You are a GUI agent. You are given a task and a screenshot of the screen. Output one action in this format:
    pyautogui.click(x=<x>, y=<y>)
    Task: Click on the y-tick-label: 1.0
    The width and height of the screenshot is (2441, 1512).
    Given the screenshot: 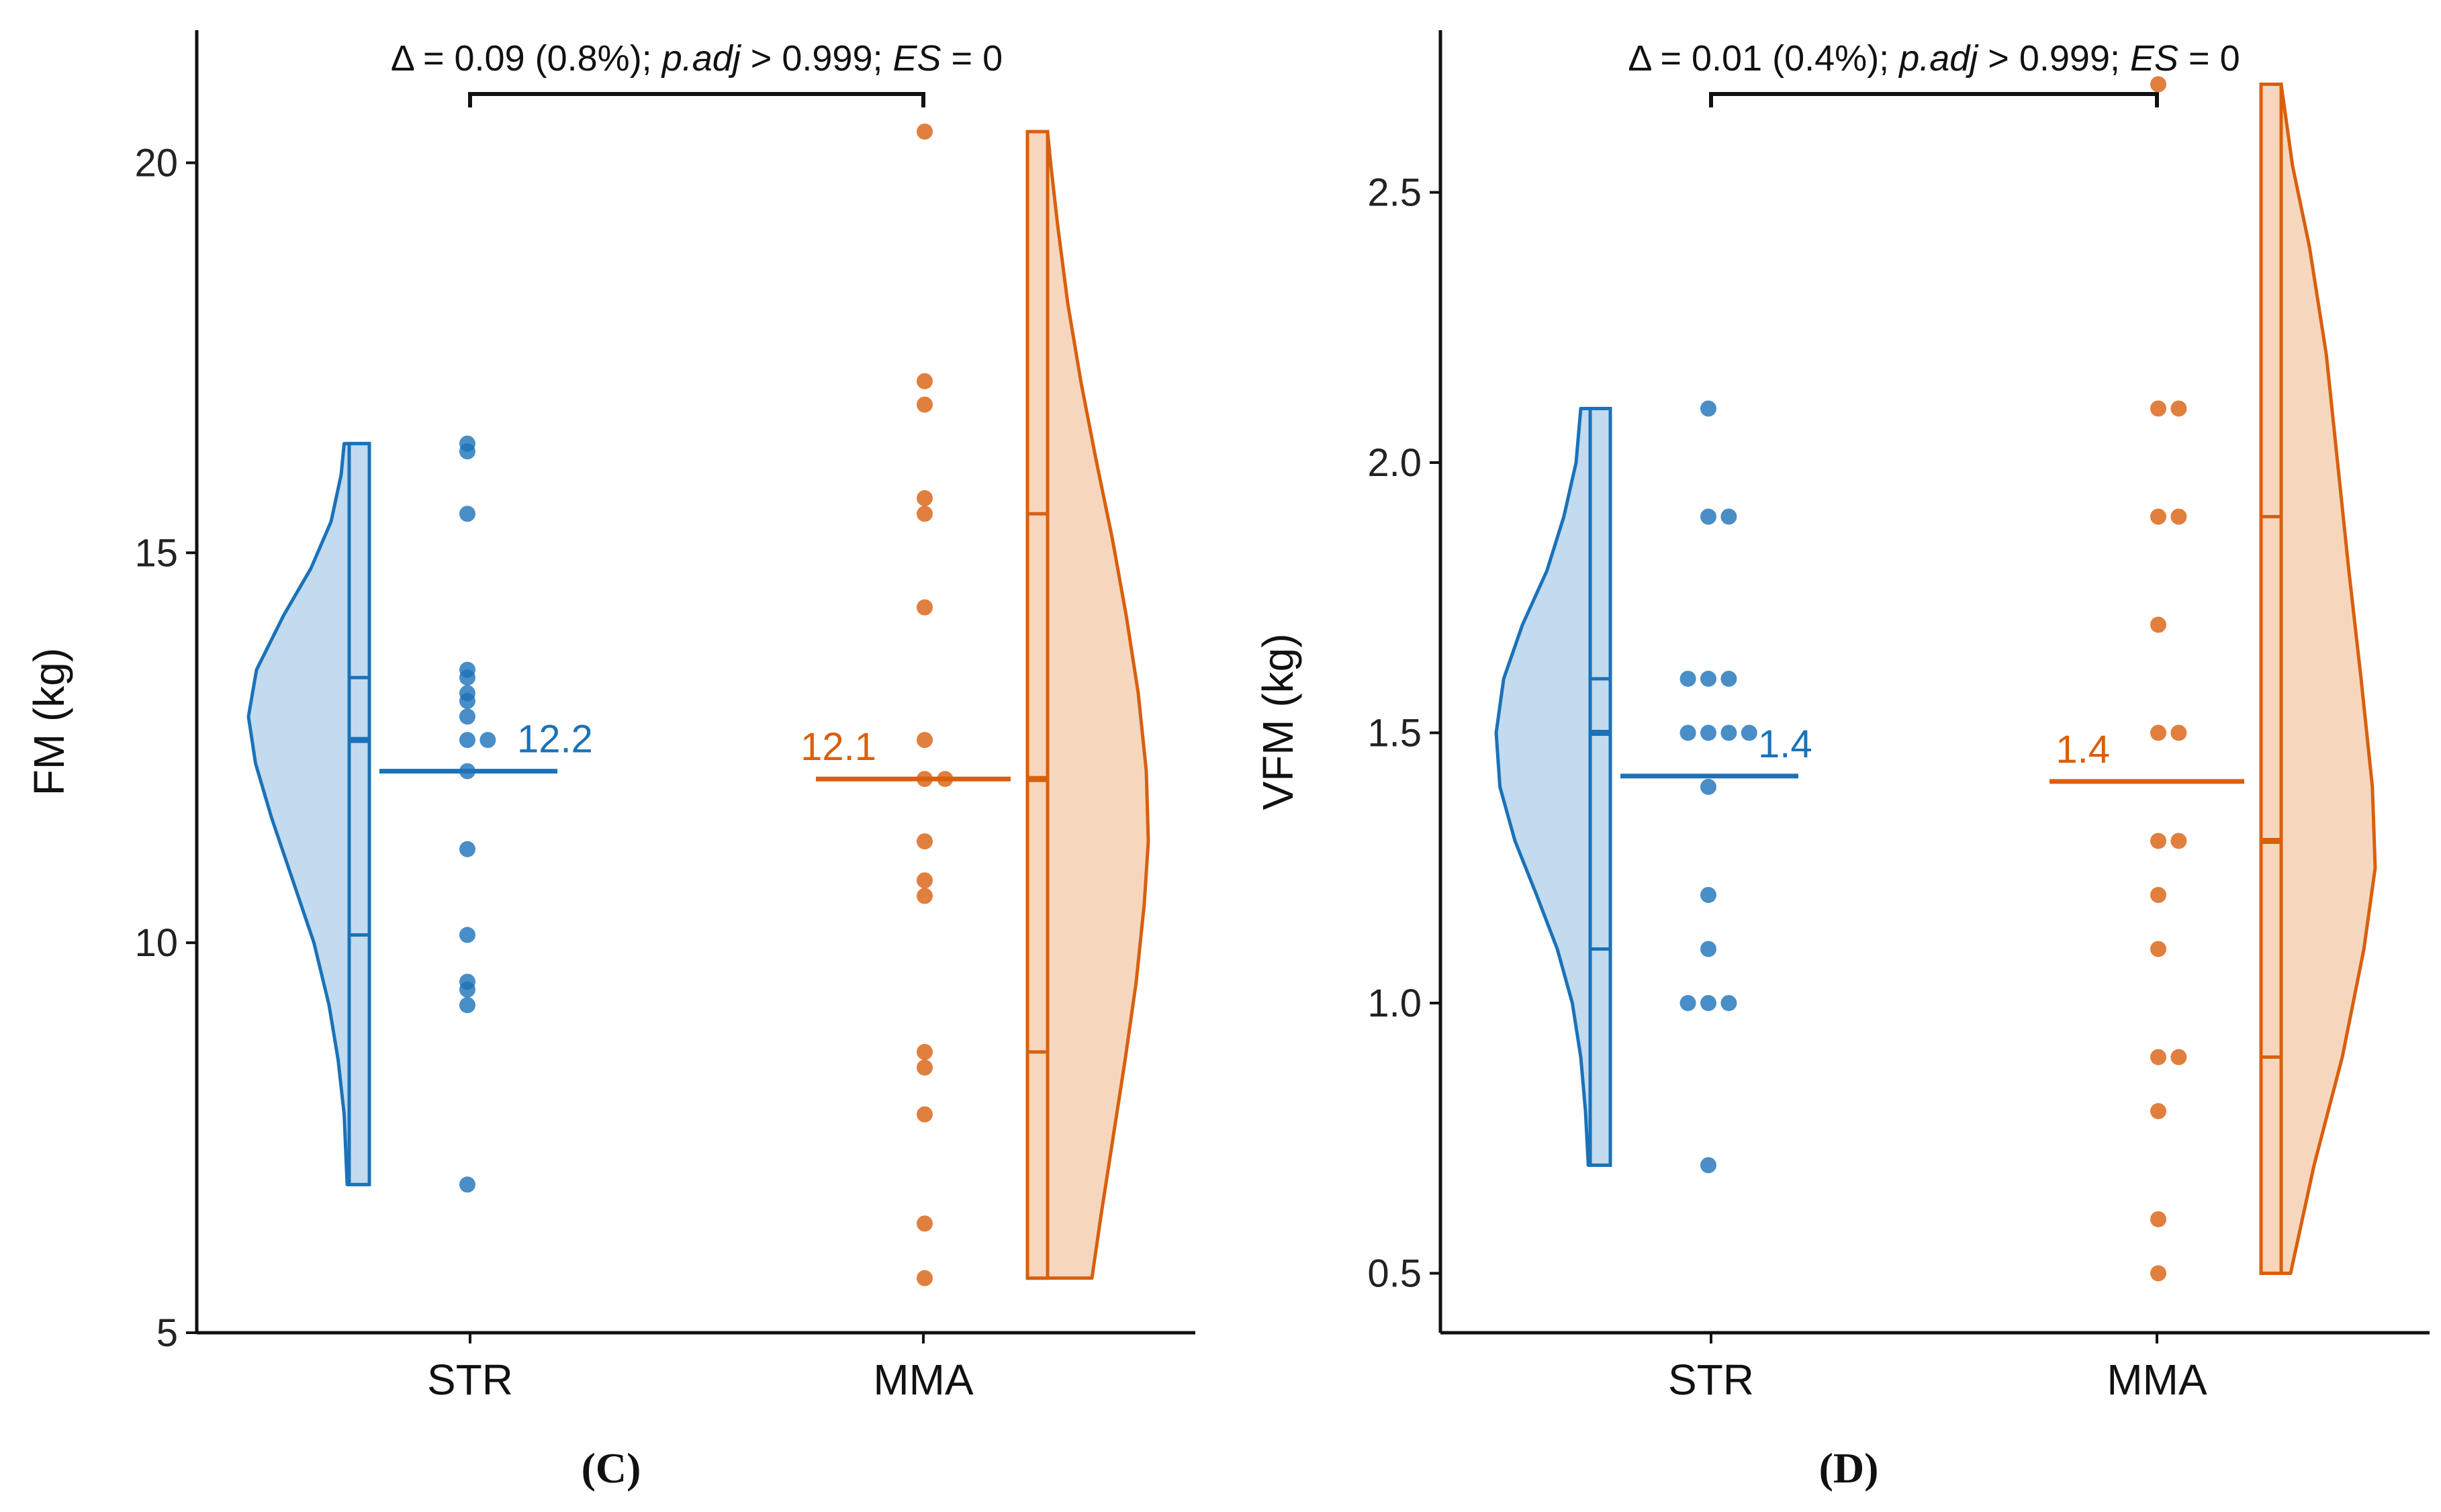 What is the action you would take?
    pyautogui.click(x=1394, y=1003)
    